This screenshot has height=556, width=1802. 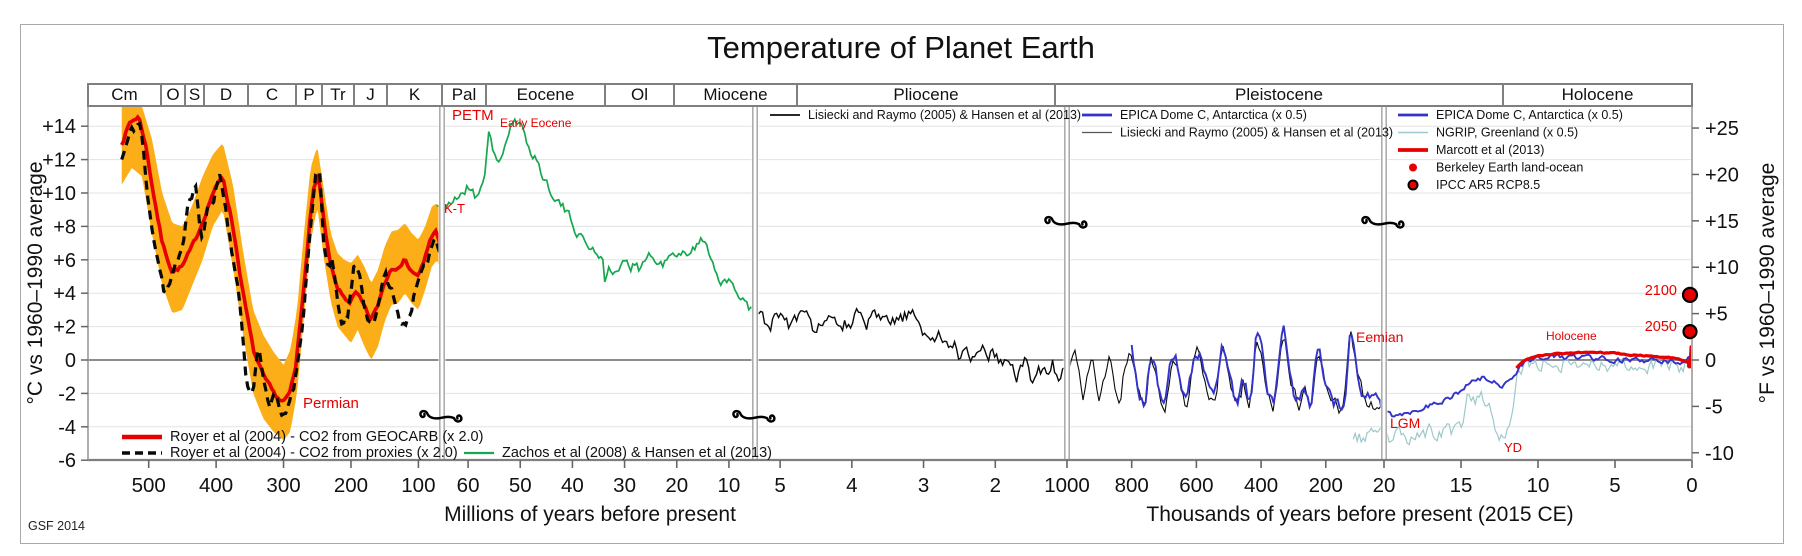 I want to click on x-axis-title-millions: Millions of years before present, so click(x=590, y=514).